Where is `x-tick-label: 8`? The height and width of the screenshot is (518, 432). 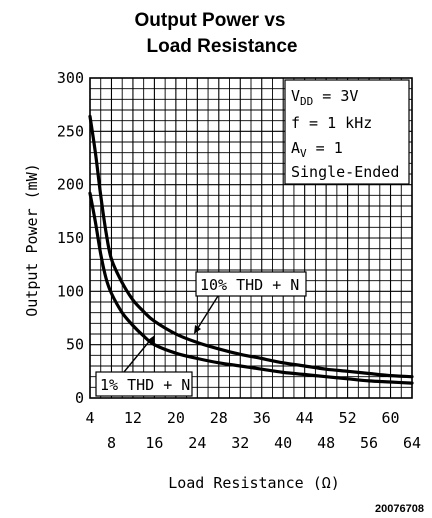 x-tick-label: 8 is located at coordinates (111, 443).